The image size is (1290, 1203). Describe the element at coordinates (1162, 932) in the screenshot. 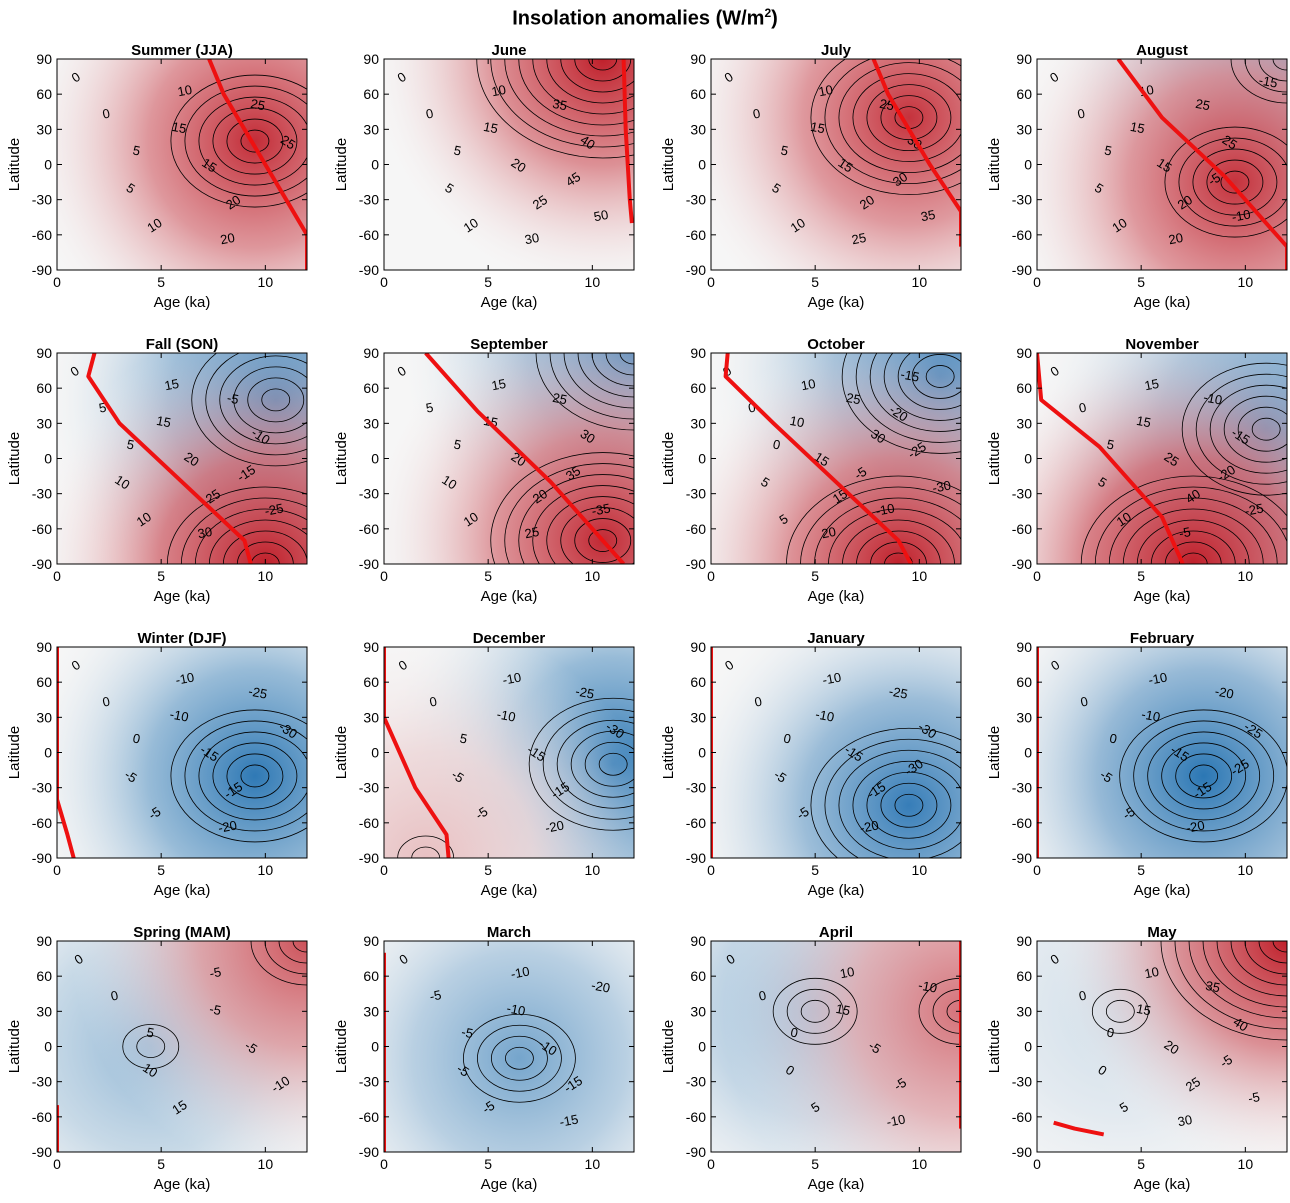

I see `panel-title: May` at that location.